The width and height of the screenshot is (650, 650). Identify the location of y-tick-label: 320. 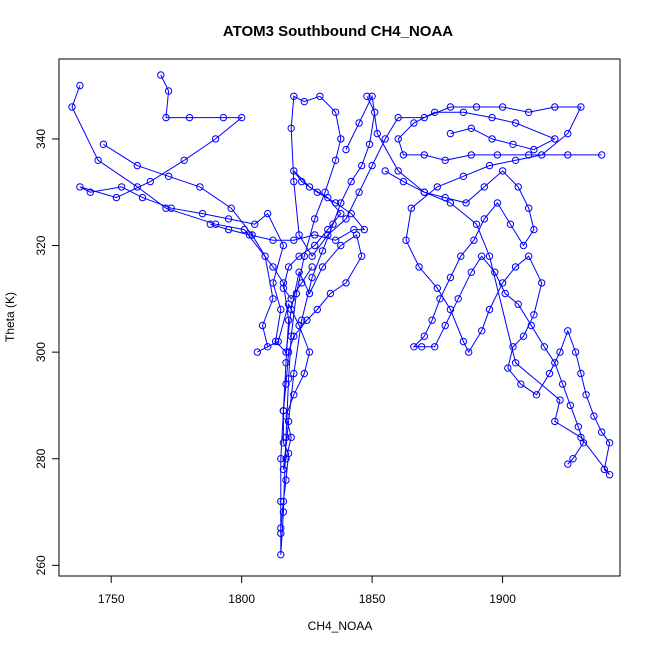
(41, 245).